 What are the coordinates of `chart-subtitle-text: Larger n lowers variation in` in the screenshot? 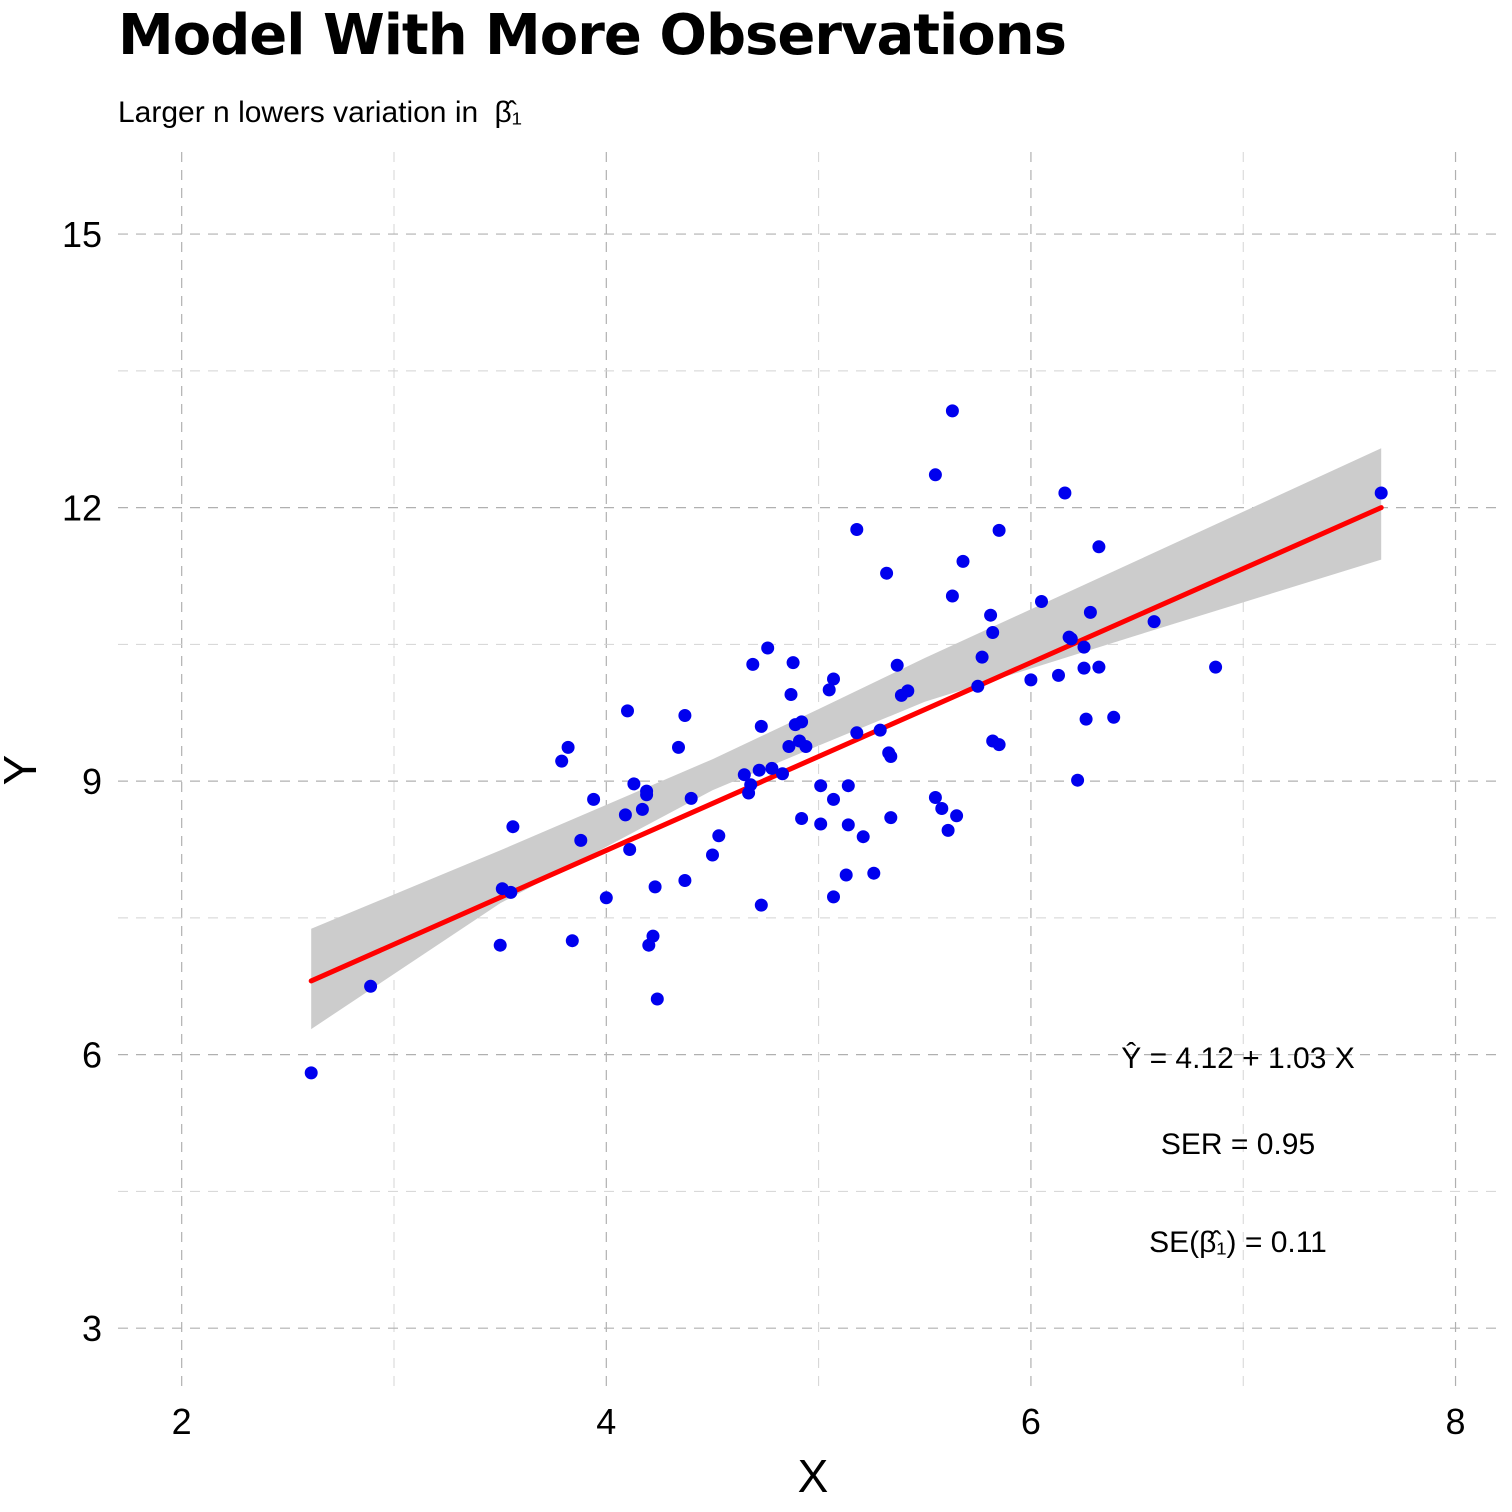 It's located at (298, 112).